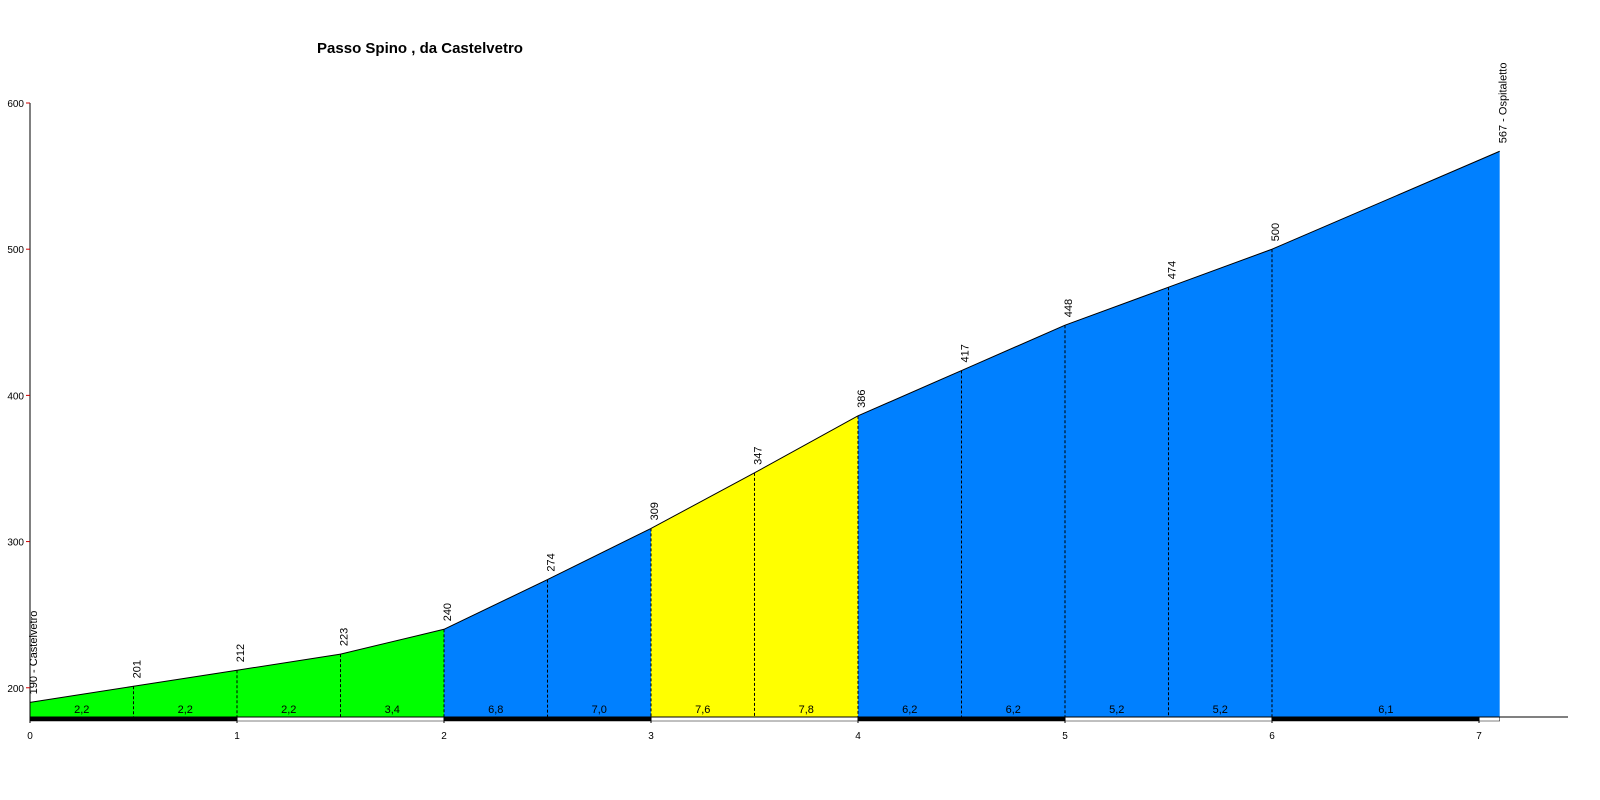  Describe the element at coordinates (15, 104) in the screenshot. I see `y-tick-label: 600` at that location.